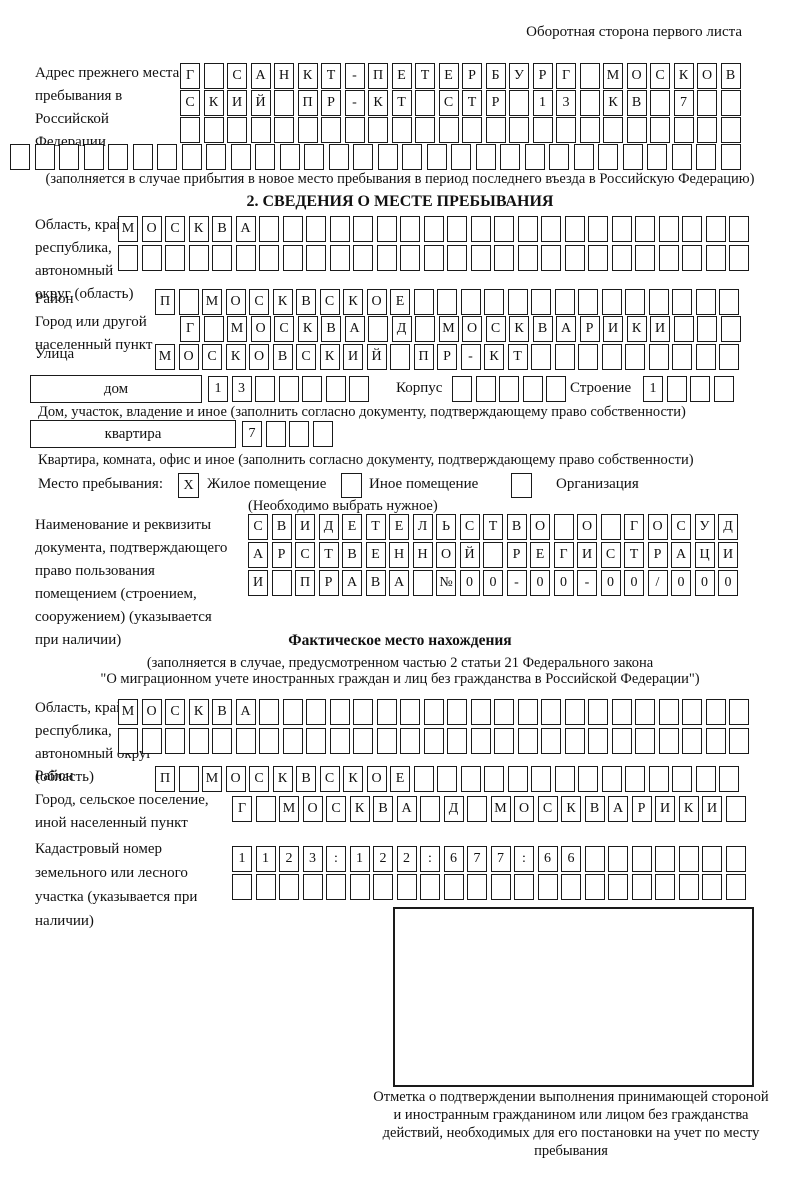 The image size is (800, 1180). What do you see at coordinates (375, 583) in the screenshot?
I see `char-box: В` at bounding box center [375, 583].